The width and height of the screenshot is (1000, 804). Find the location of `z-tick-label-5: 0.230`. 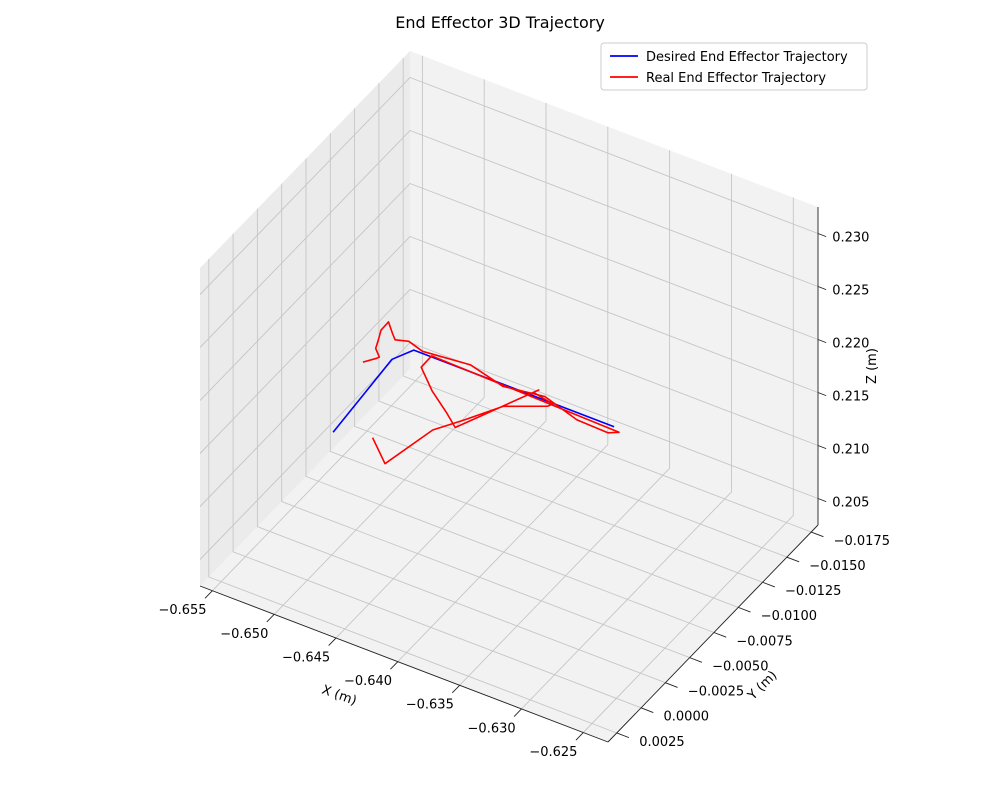

z-tick-label-5: 0.230 is located at coordinates (850, 238).